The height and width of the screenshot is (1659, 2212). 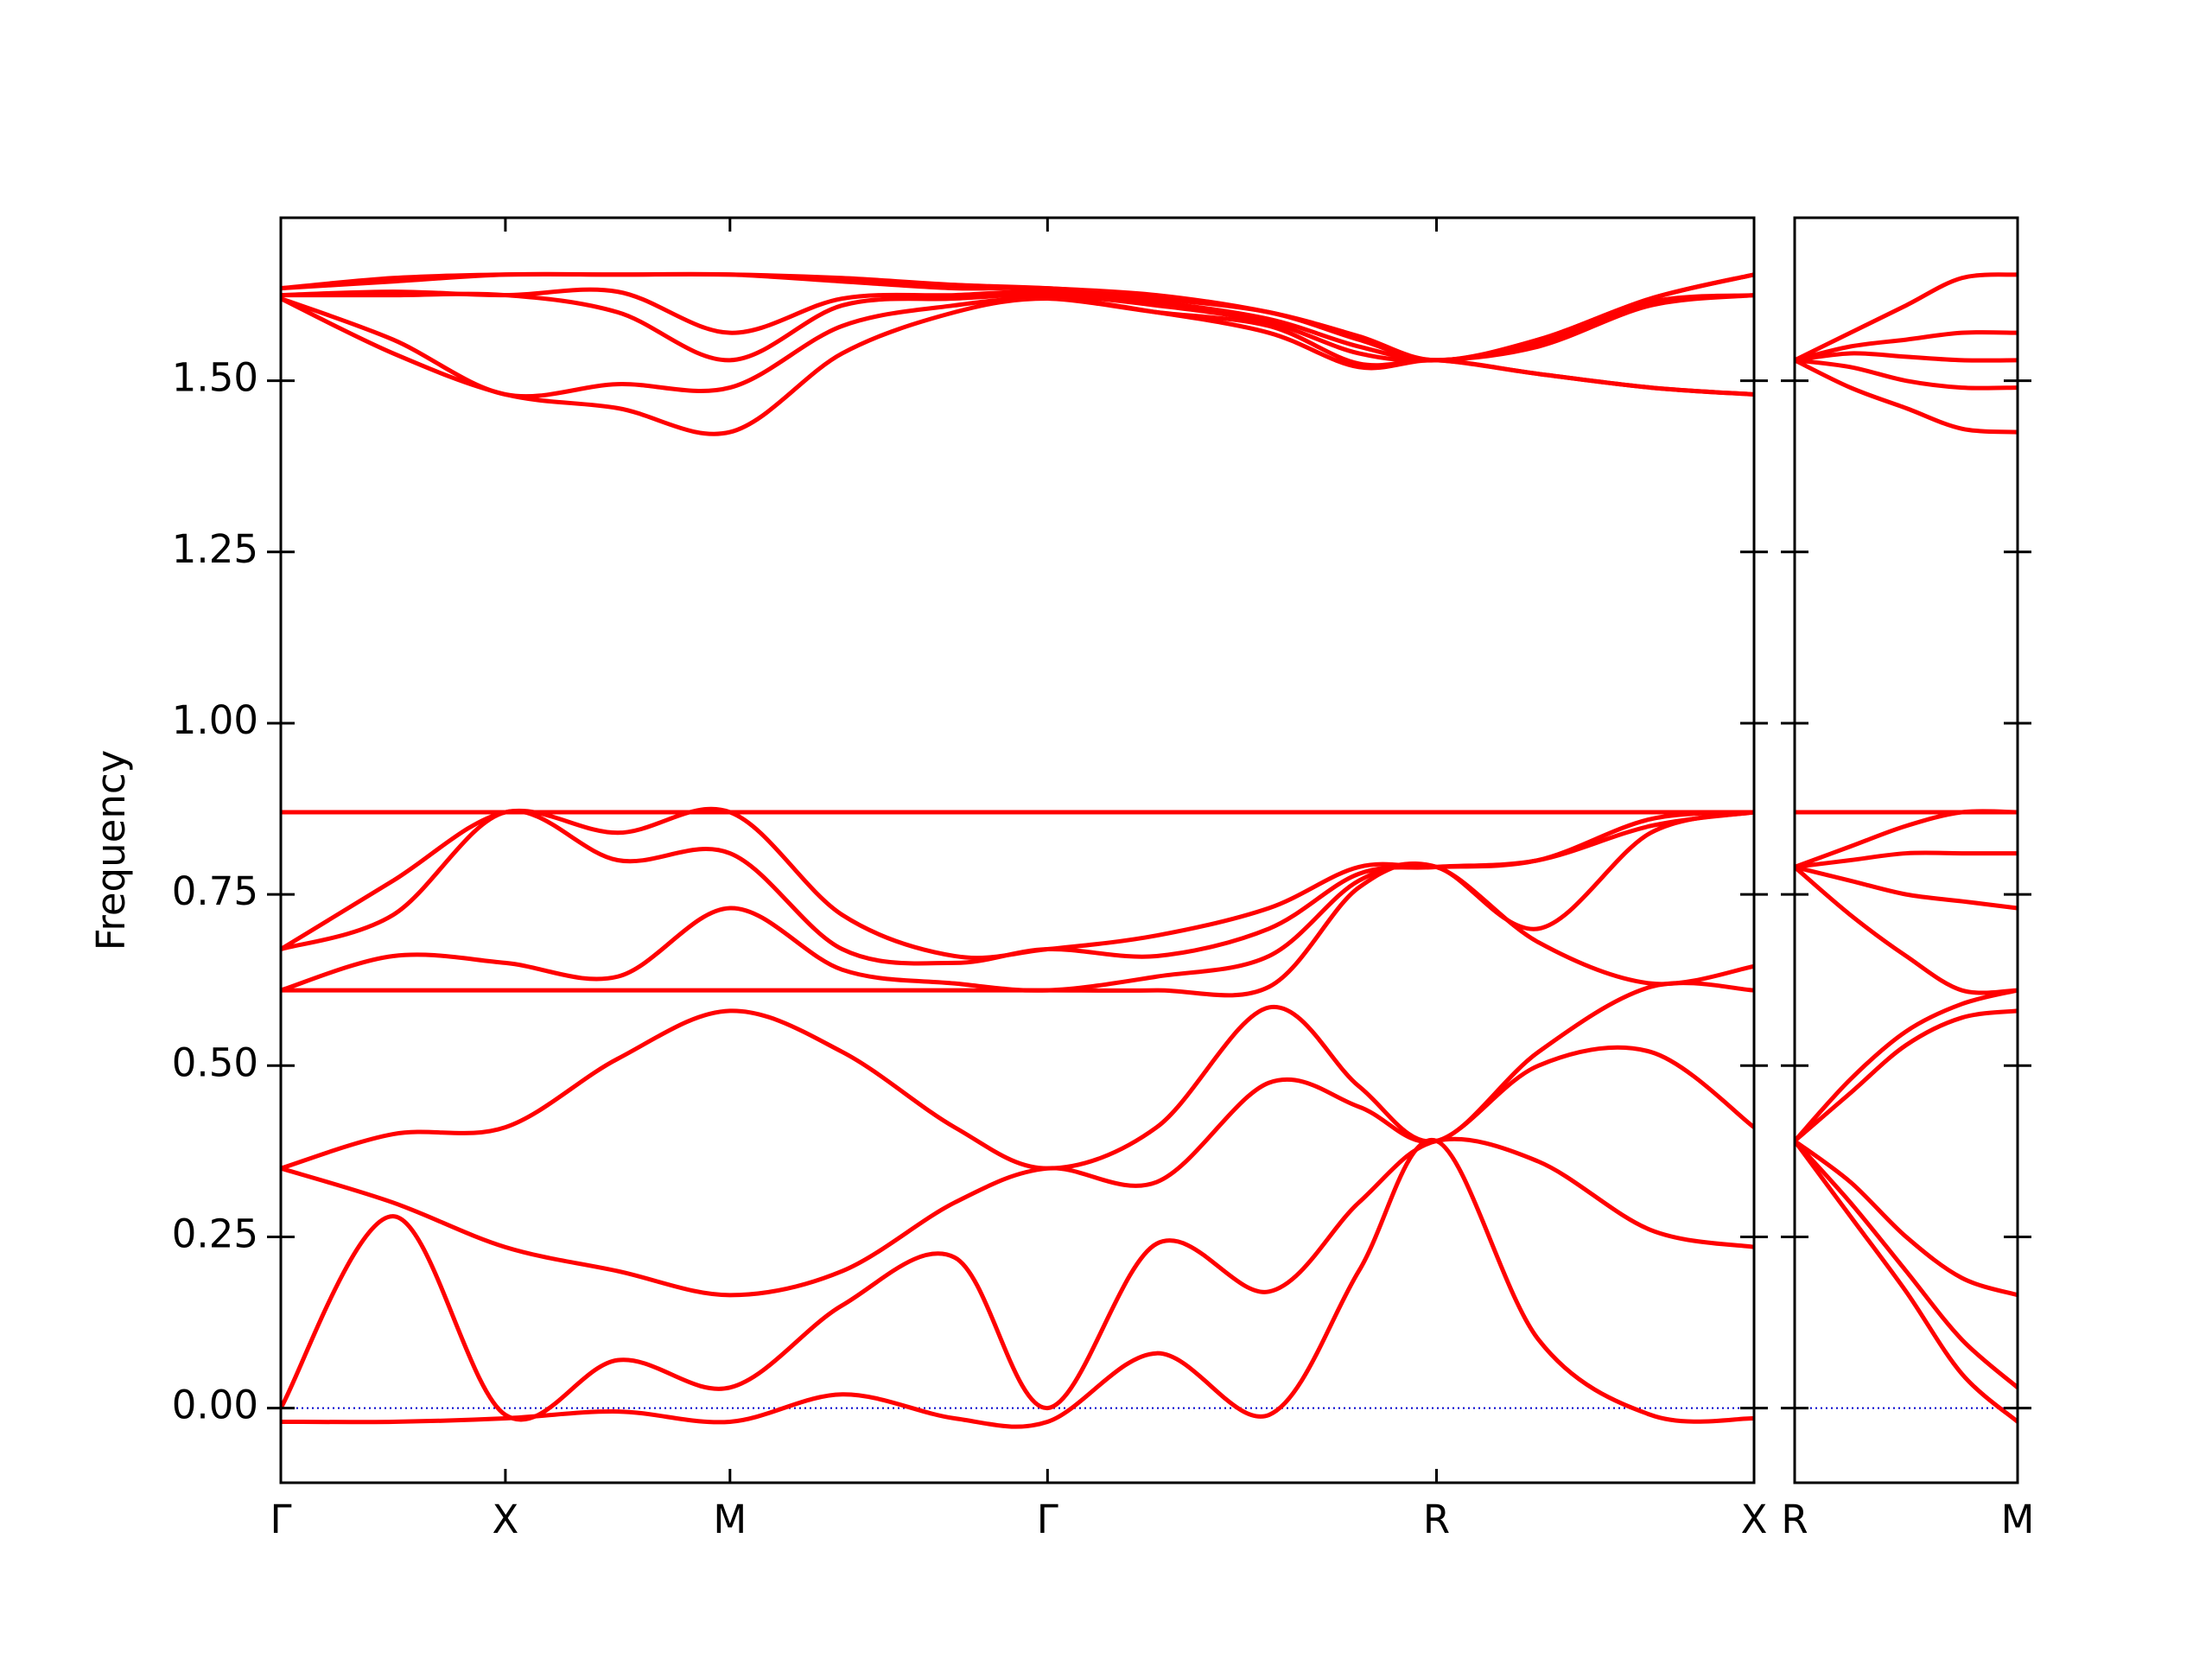 I want to click on y-tick-label: 0.00, so click(x=215, y=1405).